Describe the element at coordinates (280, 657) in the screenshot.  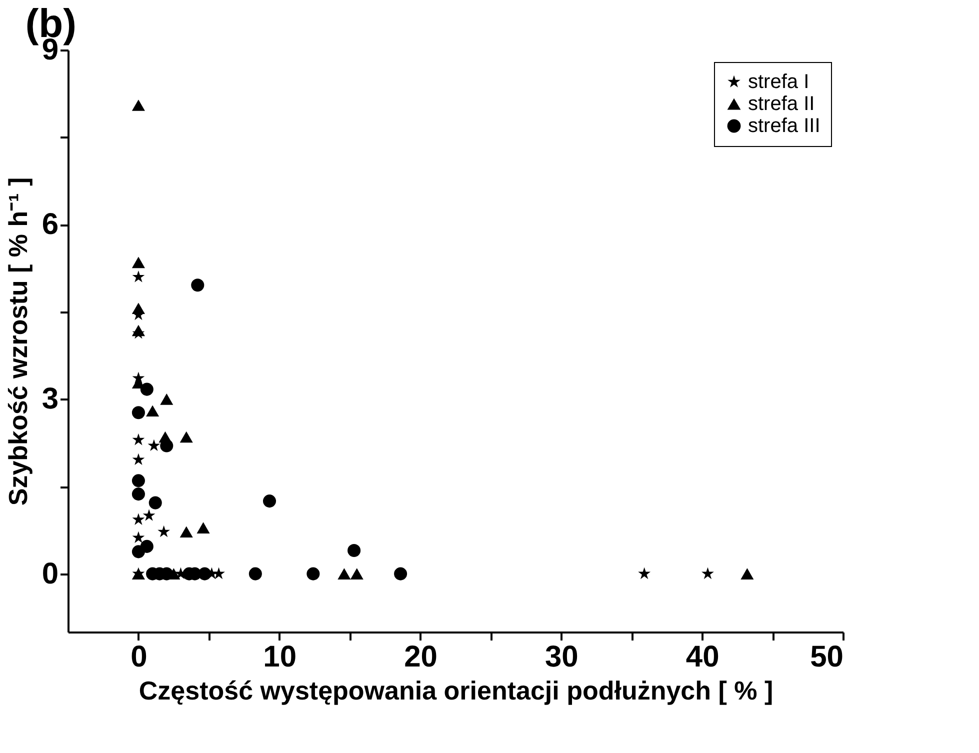
I see `x-tick-label: 10` at that location.